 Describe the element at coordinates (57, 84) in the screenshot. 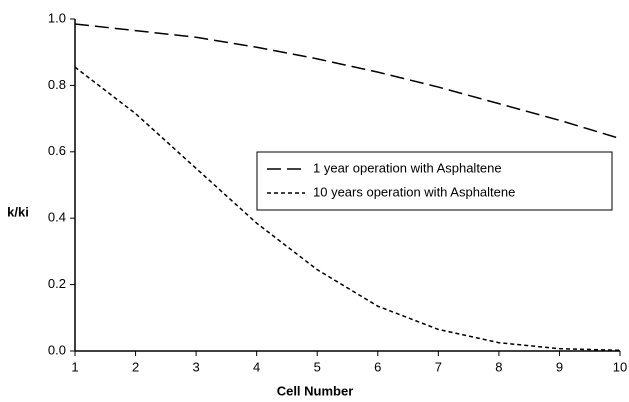

I see `y-tick-label: 0.8` at that location.